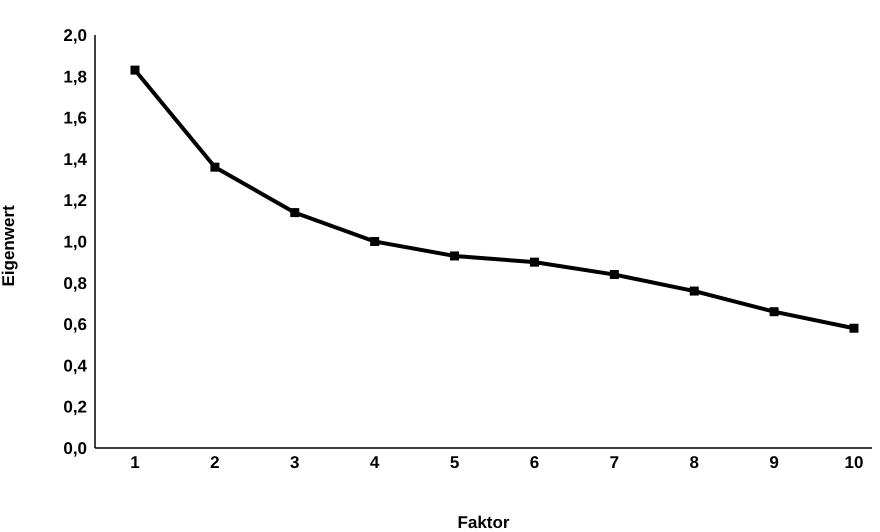  Describe the element at coordinates (75, 448) in the screenshot. I see `y-tick-label: 0,0` at that location.